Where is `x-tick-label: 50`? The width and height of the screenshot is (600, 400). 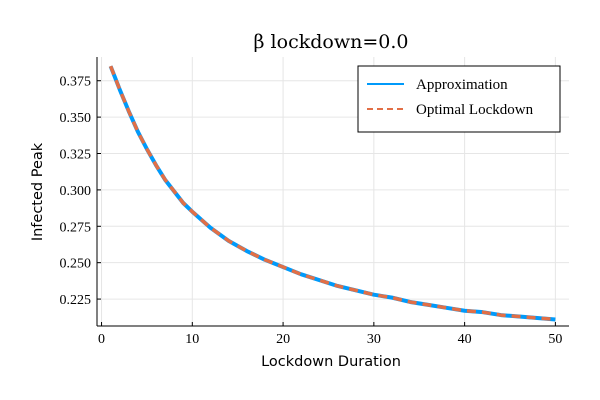
x-tick-label: 50 is located at coordinates (555, 339).